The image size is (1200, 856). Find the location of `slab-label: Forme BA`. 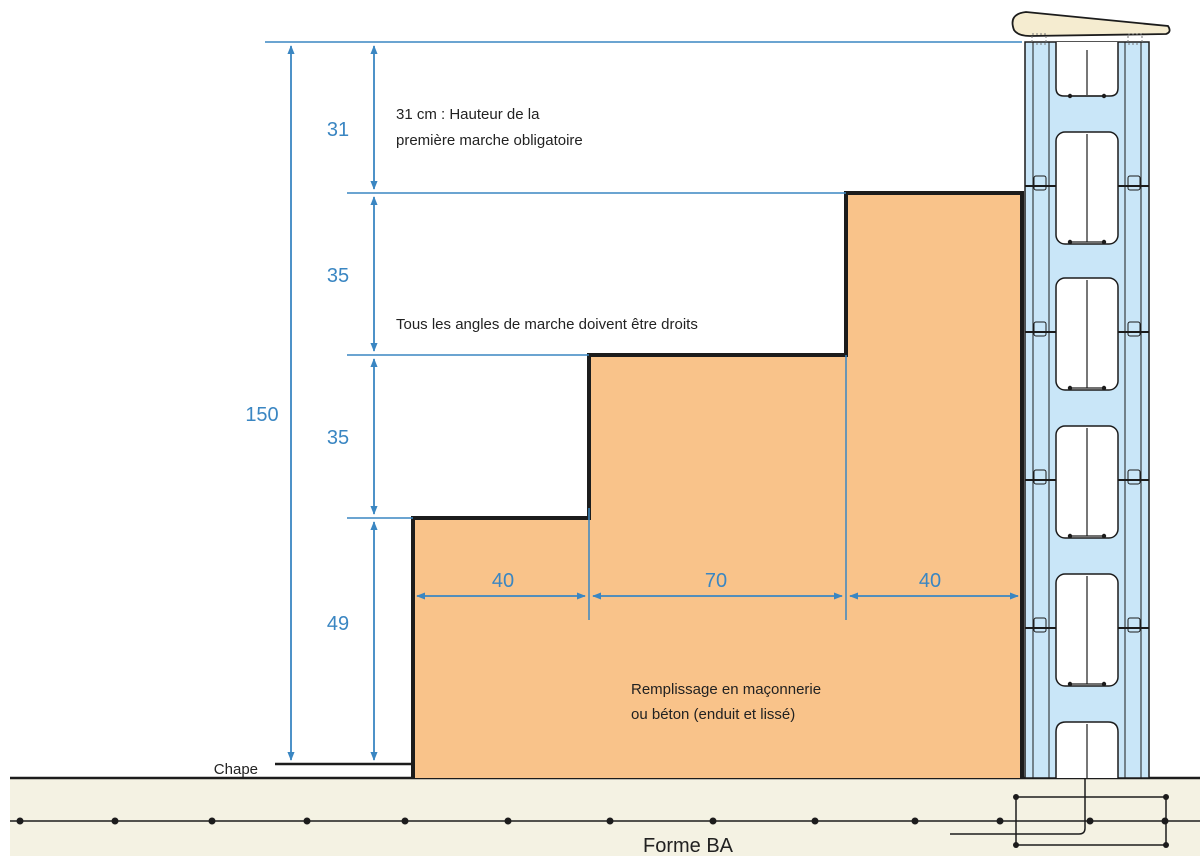

slab-label: Forme BA is located at coordinates (688, 845).